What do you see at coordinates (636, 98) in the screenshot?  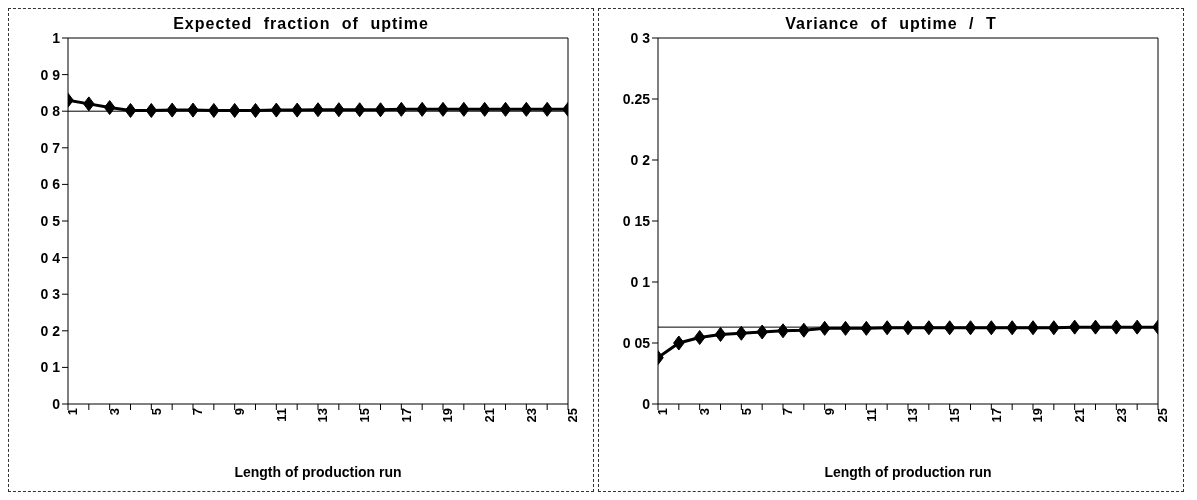 I see `y-tick-label: 0.25` at bounding box center [636, 98].